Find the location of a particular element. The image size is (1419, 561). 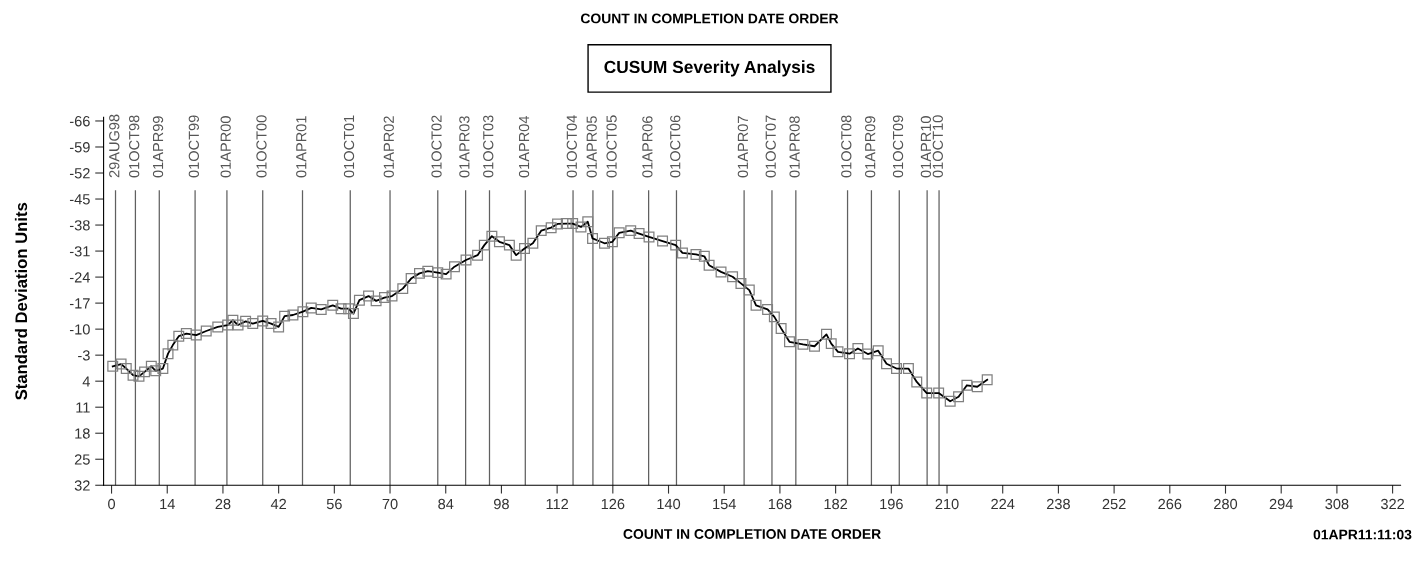

ref-line-label: 01OCT01 is located at coordinates (349, 146).